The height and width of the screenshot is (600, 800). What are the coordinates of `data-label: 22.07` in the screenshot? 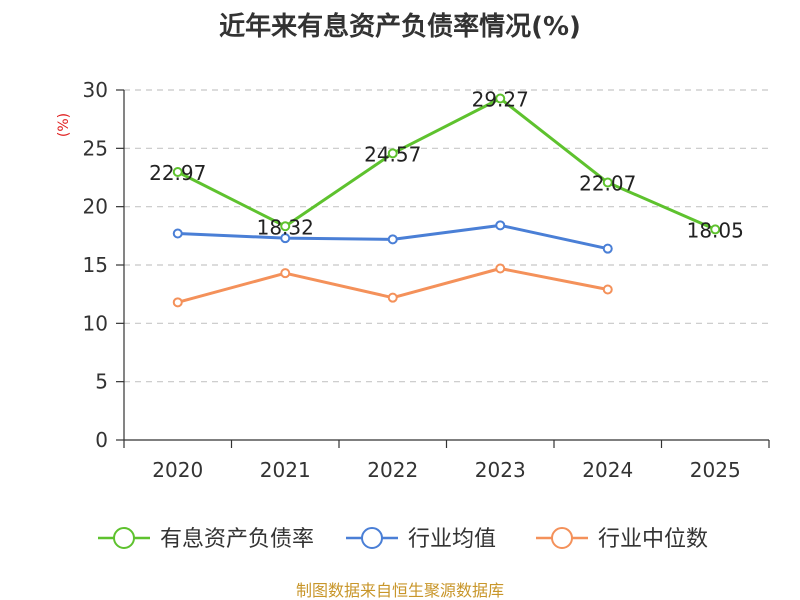 It's located at (607, 184).